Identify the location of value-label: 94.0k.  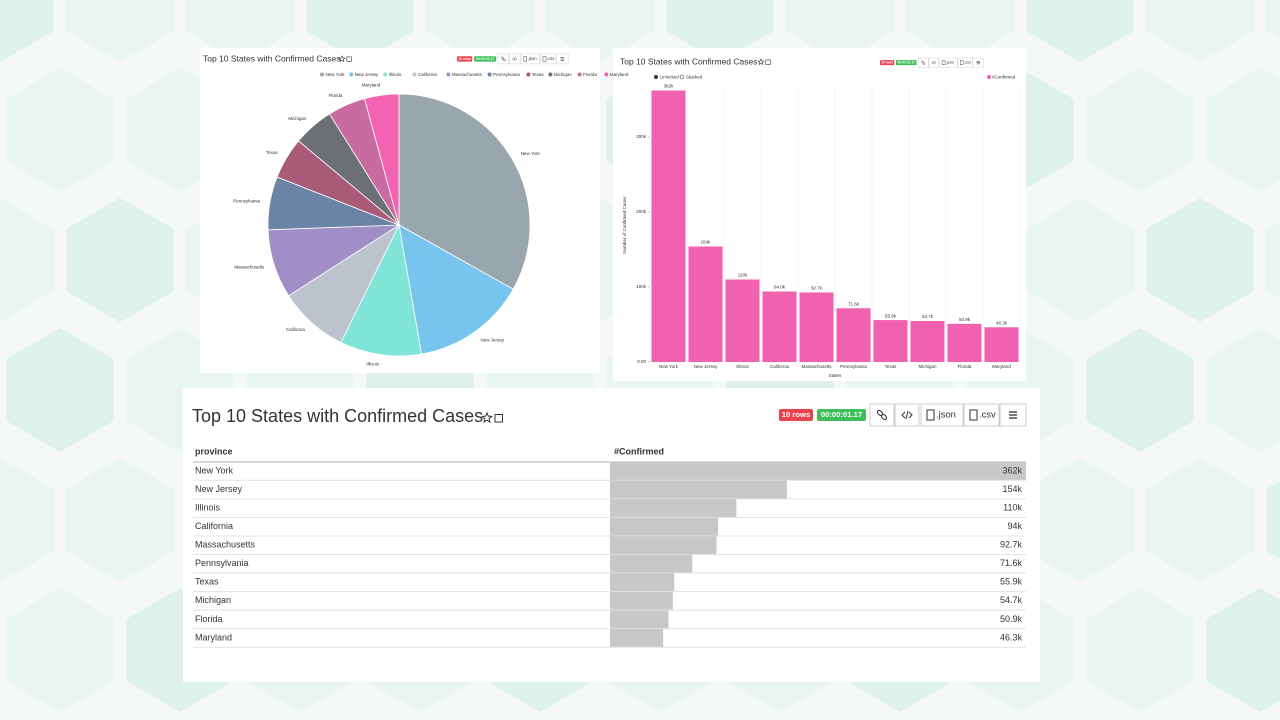
(780, 287).